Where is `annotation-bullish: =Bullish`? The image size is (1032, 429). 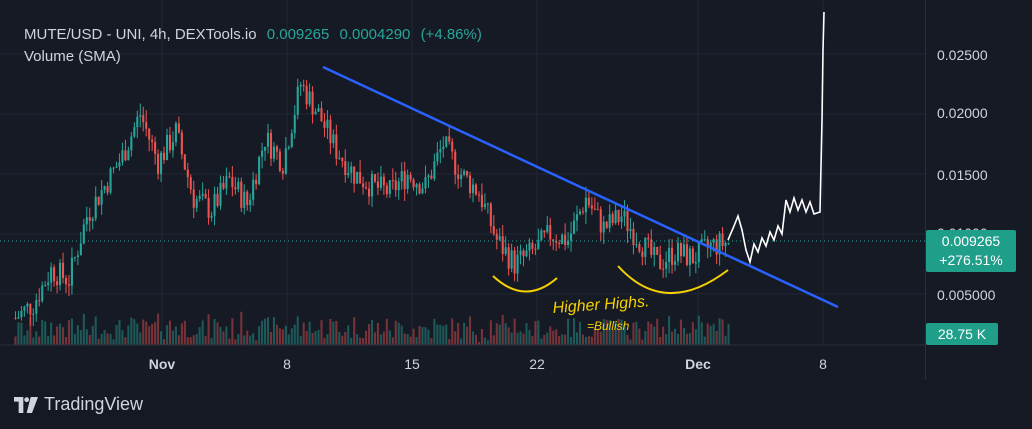
annotation-bullish: =Bullish is located at coordinates (608, 326).